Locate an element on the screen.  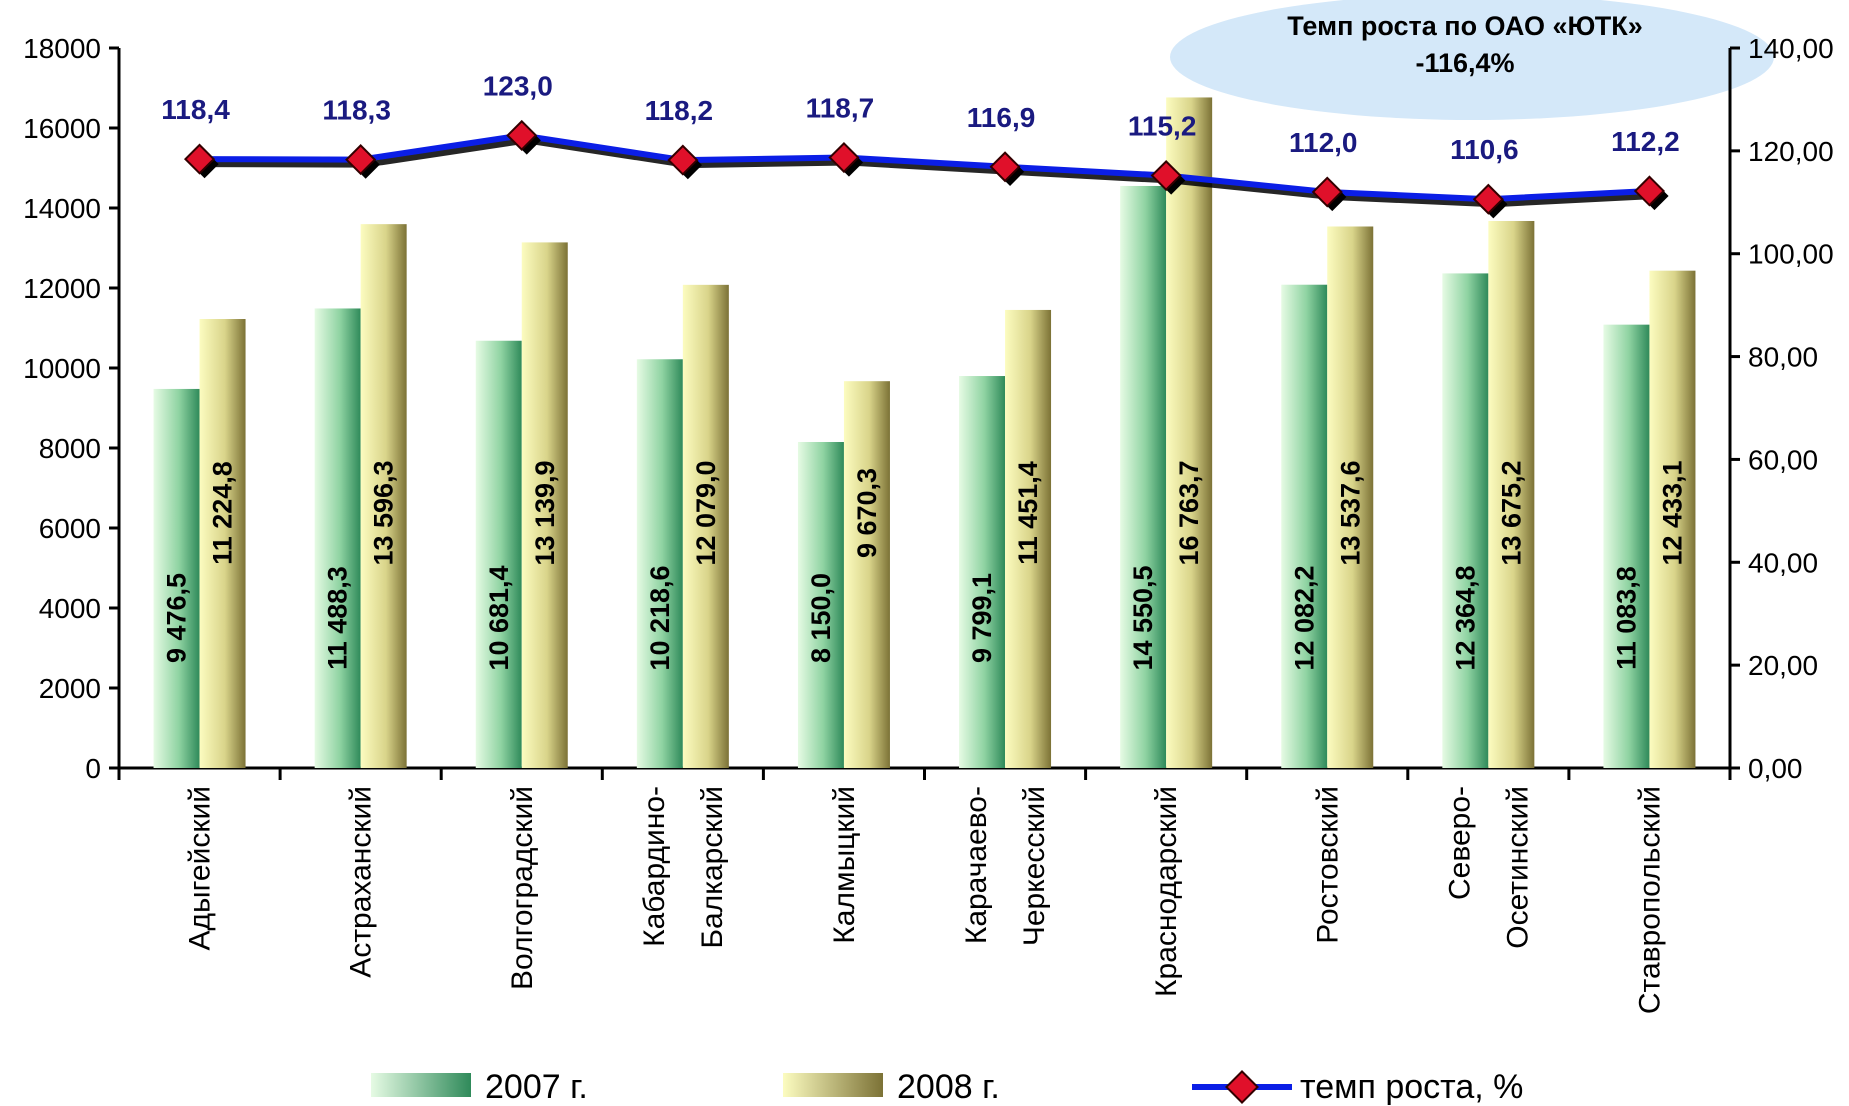
y-left-tick-label: 18000 is located at coordinates (62, 48).